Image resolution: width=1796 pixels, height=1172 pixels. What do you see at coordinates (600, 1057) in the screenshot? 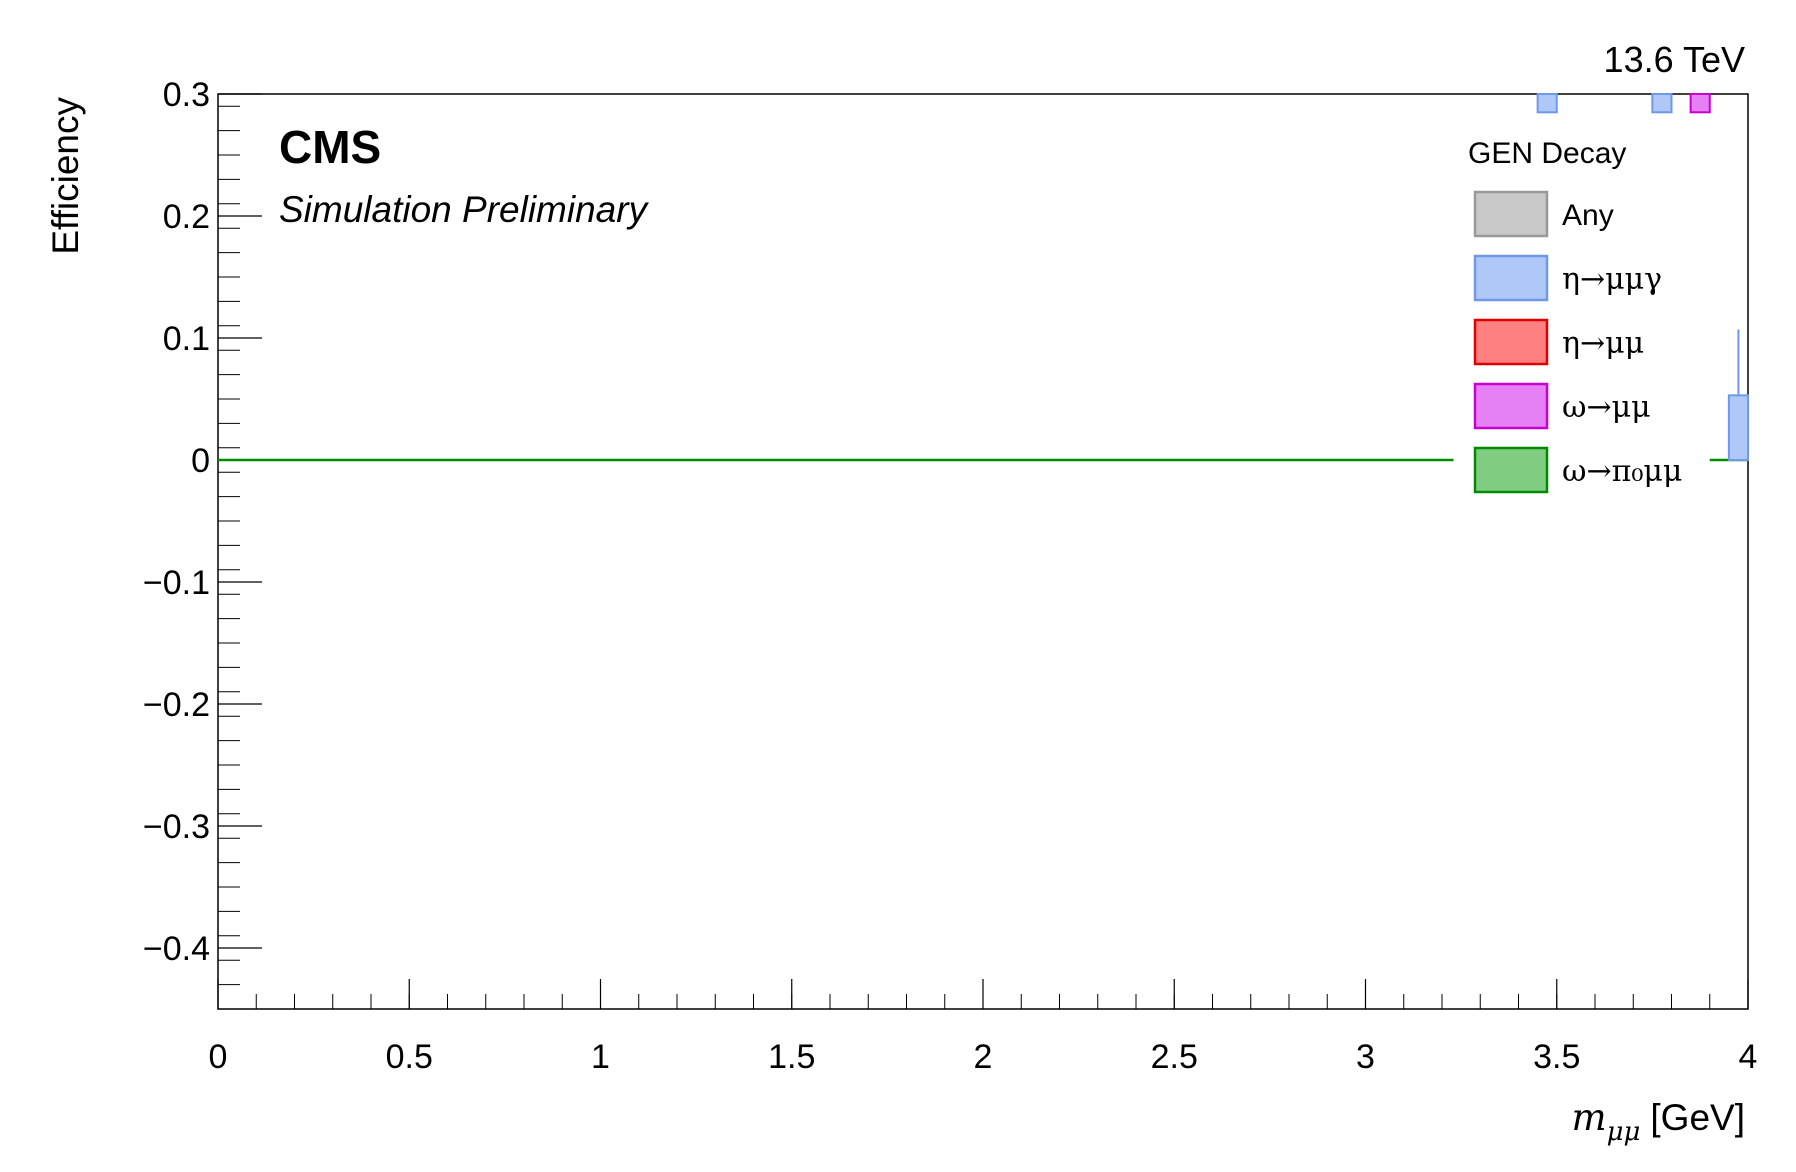
I see `x-tick-label: 1` at bounding box center [600, 1057].